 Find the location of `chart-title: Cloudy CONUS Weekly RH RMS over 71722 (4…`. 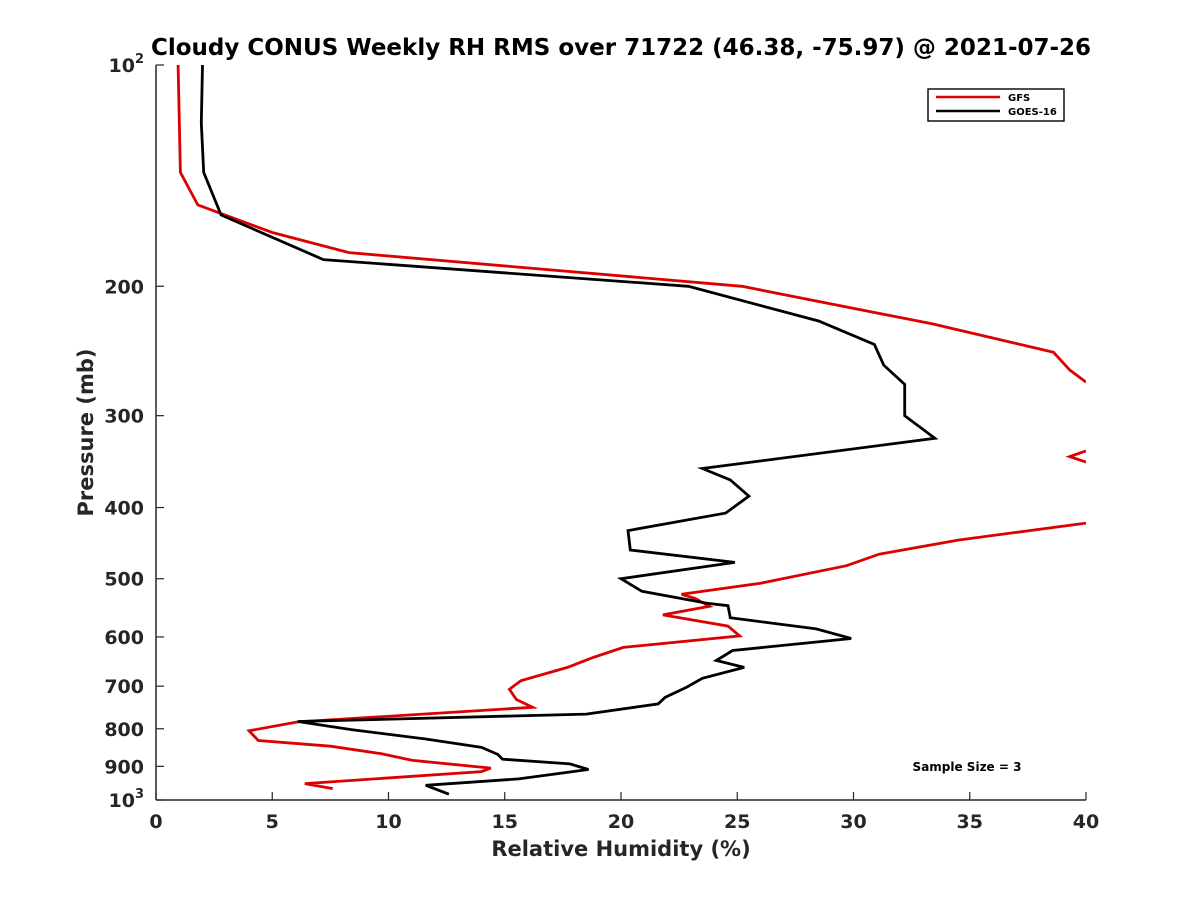

chart-title: Cloudy CONUS Weekly RH RMS over 71722 (4… is located at coordinates (621, 48).